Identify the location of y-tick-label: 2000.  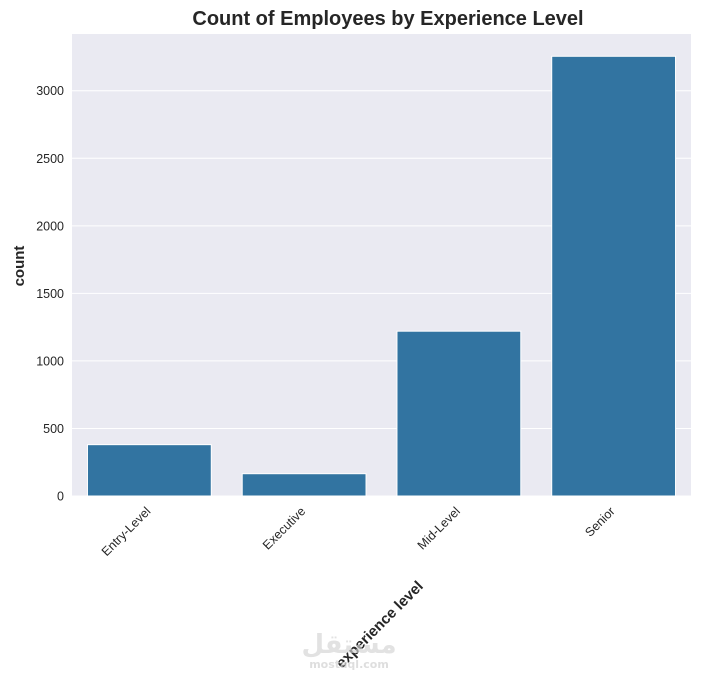
(50, 226).